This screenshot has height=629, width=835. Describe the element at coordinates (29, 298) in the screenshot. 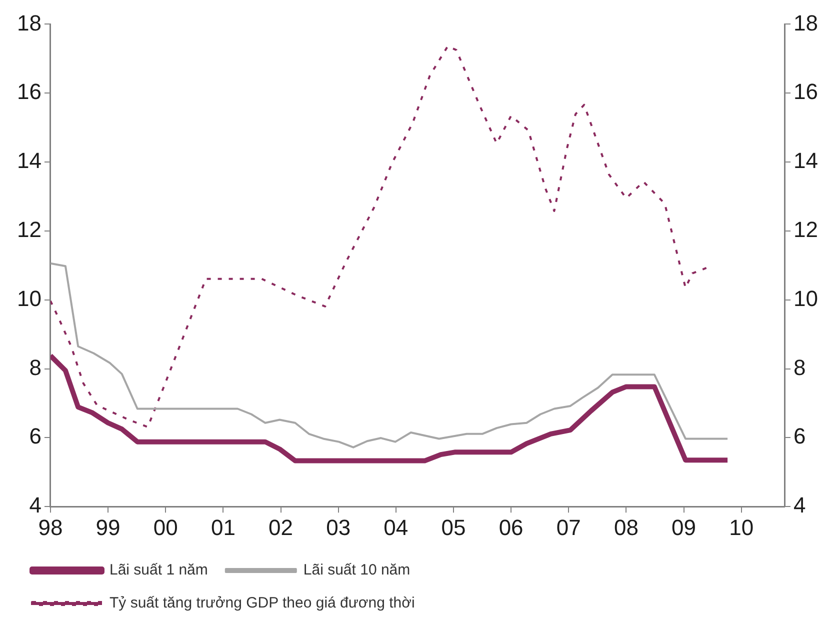

I see `y-tick-label: 10` at that location.